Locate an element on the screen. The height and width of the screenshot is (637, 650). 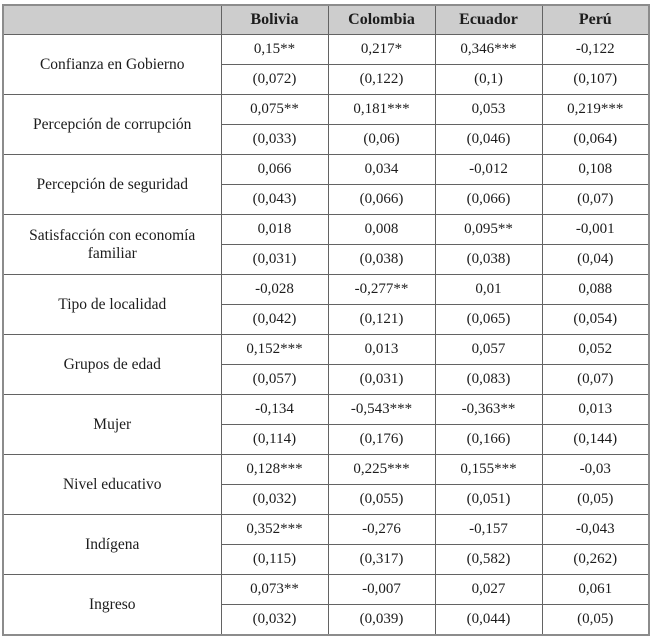
table-row-se: (0,114) (0,176) (0,166) (0,144) is located at coordinates (326, 439).